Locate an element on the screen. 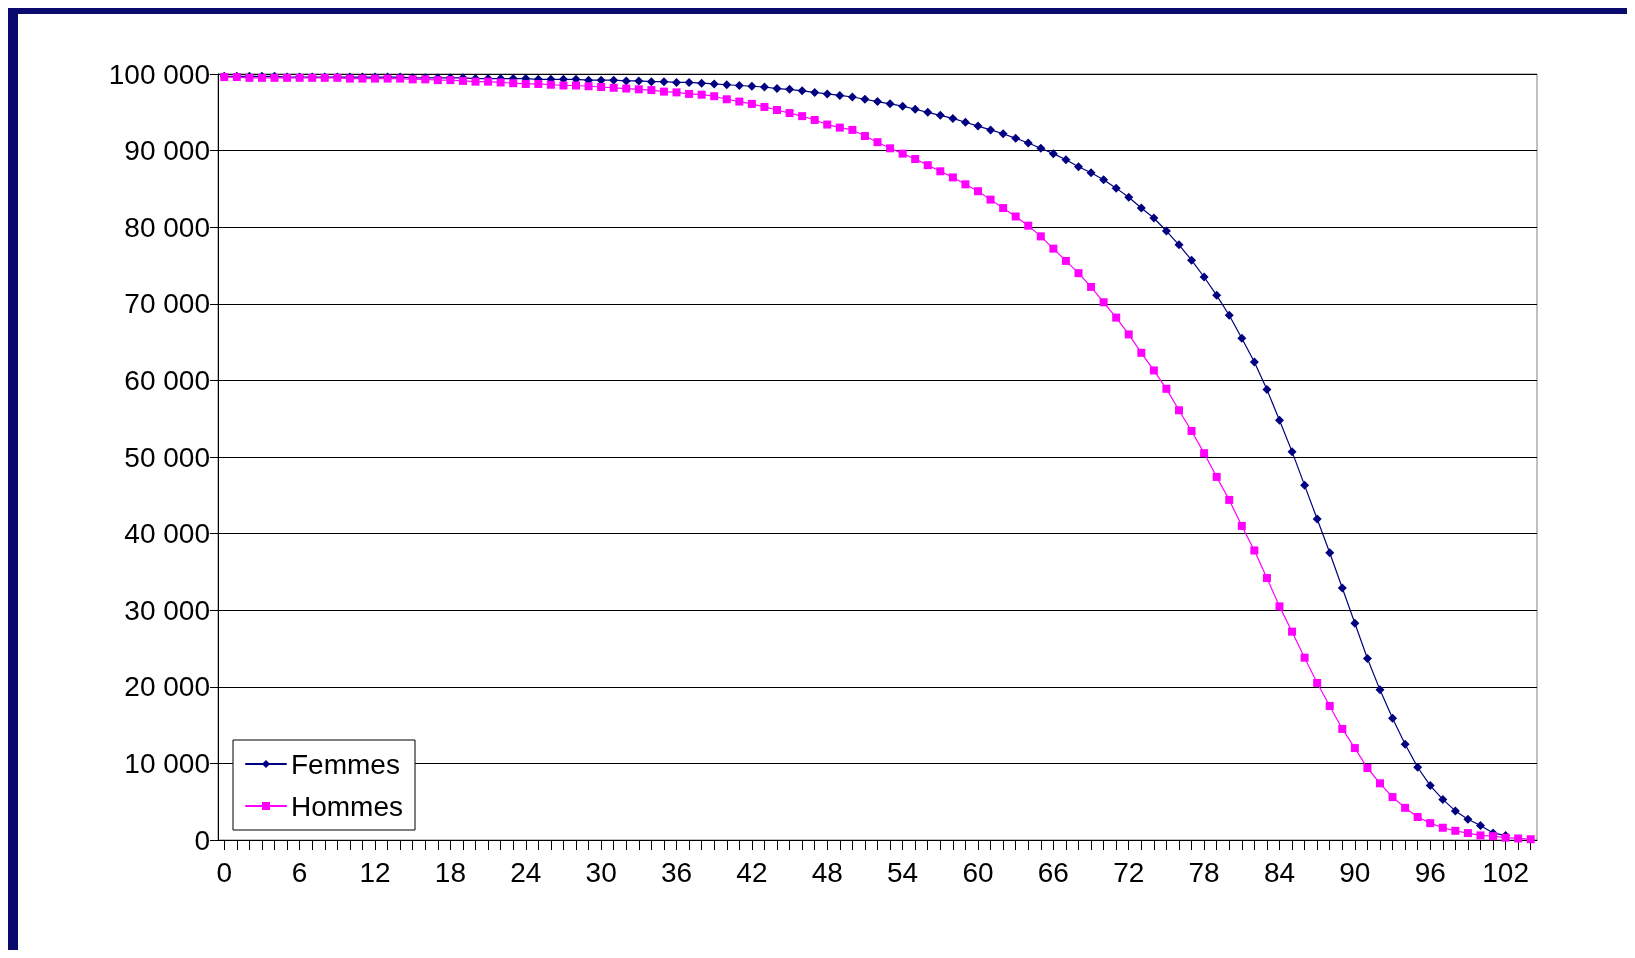 This screenshot has height=958, width=1635. x-tick-label: 12 is located at coordinates (375, 872).